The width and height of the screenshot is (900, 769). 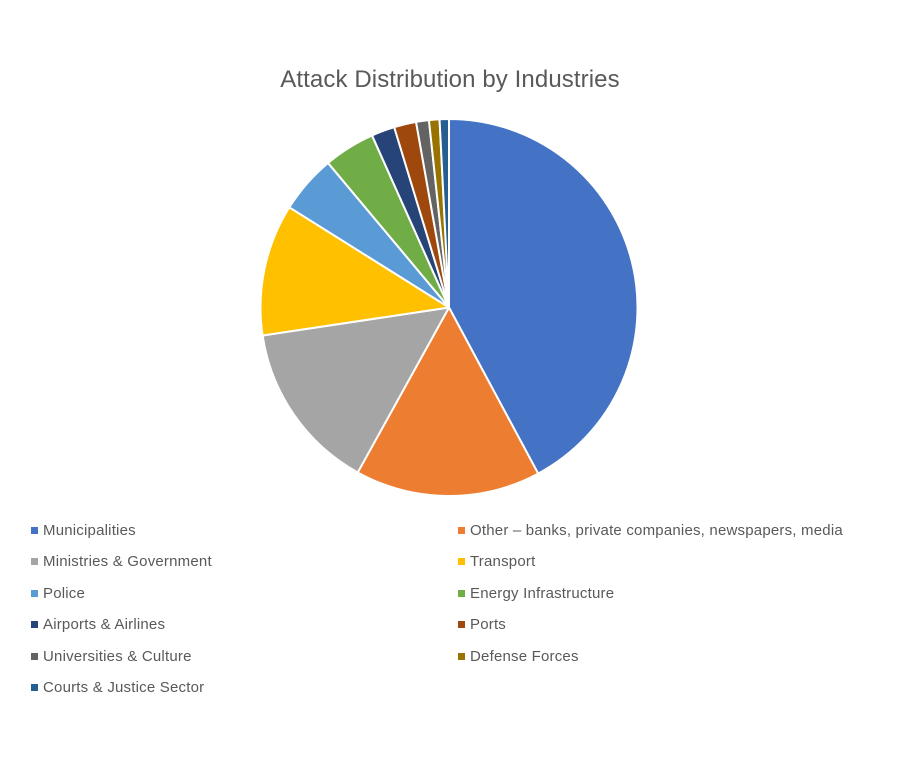 I want to click on legend-item: Transport, so click(x=496, y=562).